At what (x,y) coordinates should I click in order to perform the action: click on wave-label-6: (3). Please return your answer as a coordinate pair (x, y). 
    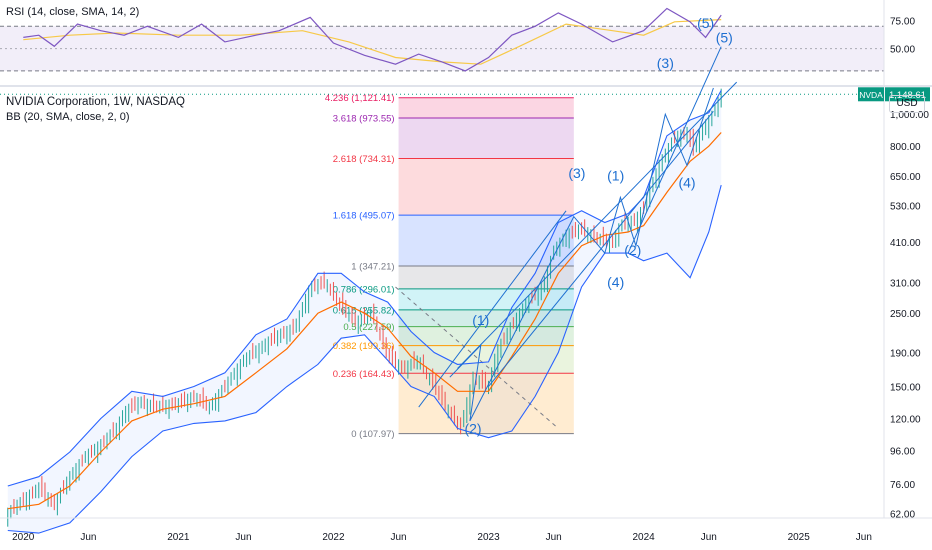
    Looking at the image, I should click on (665, 63).